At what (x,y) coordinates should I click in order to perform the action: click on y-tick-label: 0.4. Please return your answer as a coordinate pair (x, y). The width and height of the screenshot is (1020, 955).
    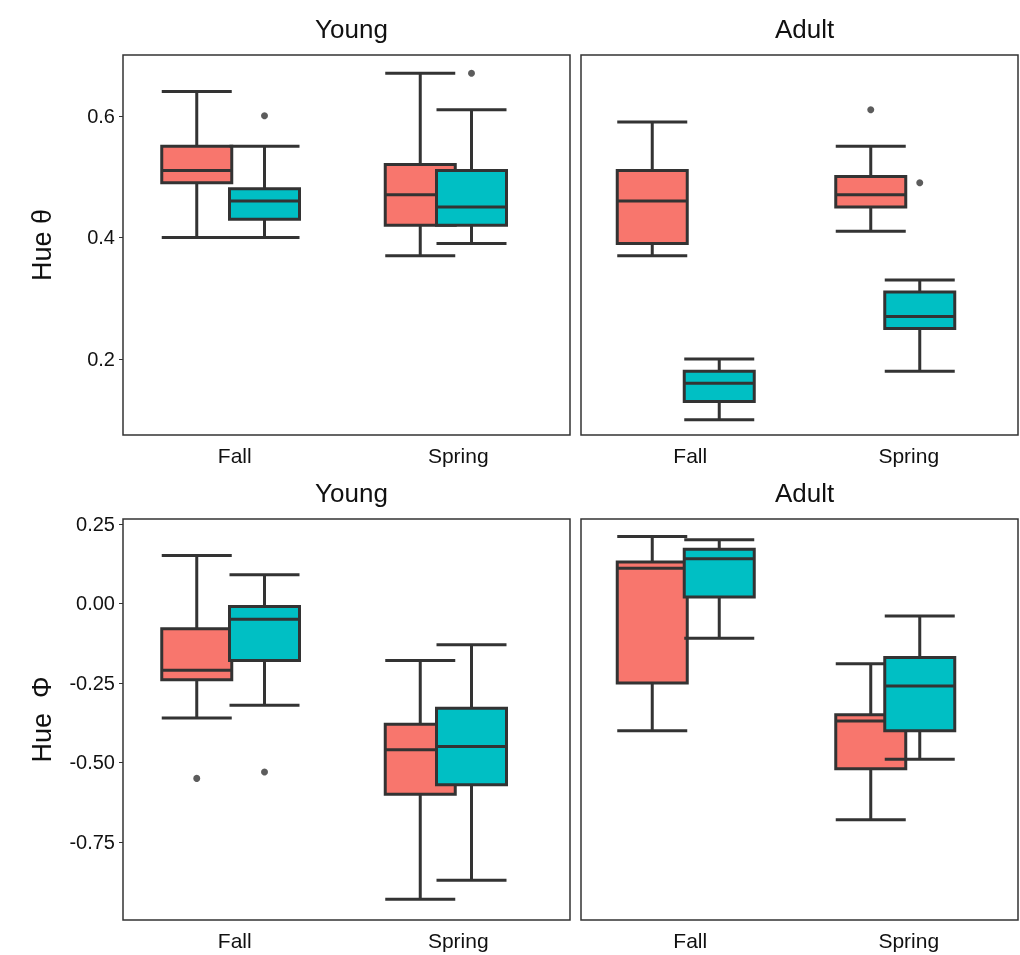
    Looking at the image, I should click on (101, 237).